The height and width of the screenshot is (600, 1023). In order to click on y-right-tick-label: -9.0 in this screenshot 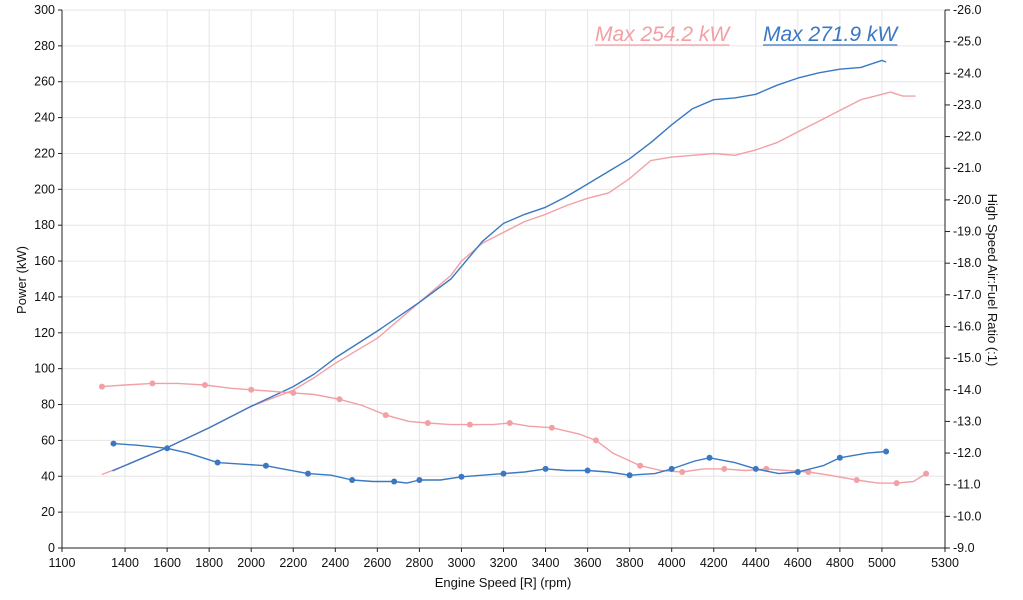, I will do `click(964, 548)`.